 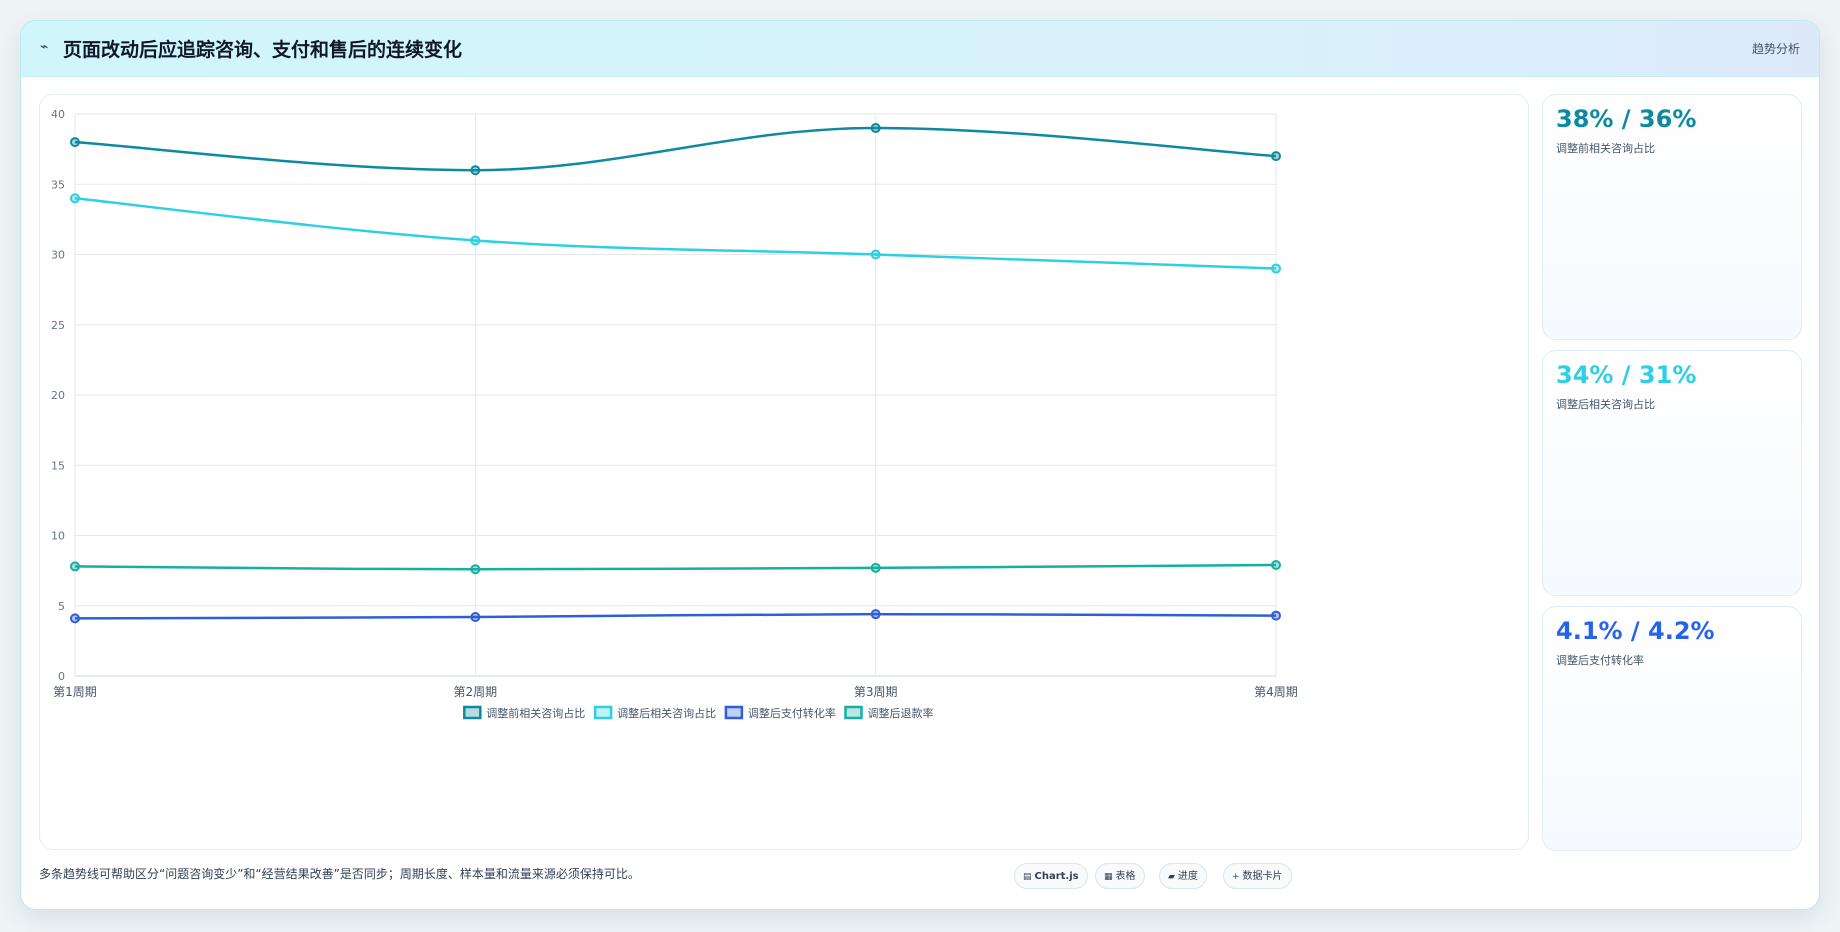 I want to click on stat-card-1: 38% / 36% 调整前相关咨询占比, so click(x=1672, y=217).